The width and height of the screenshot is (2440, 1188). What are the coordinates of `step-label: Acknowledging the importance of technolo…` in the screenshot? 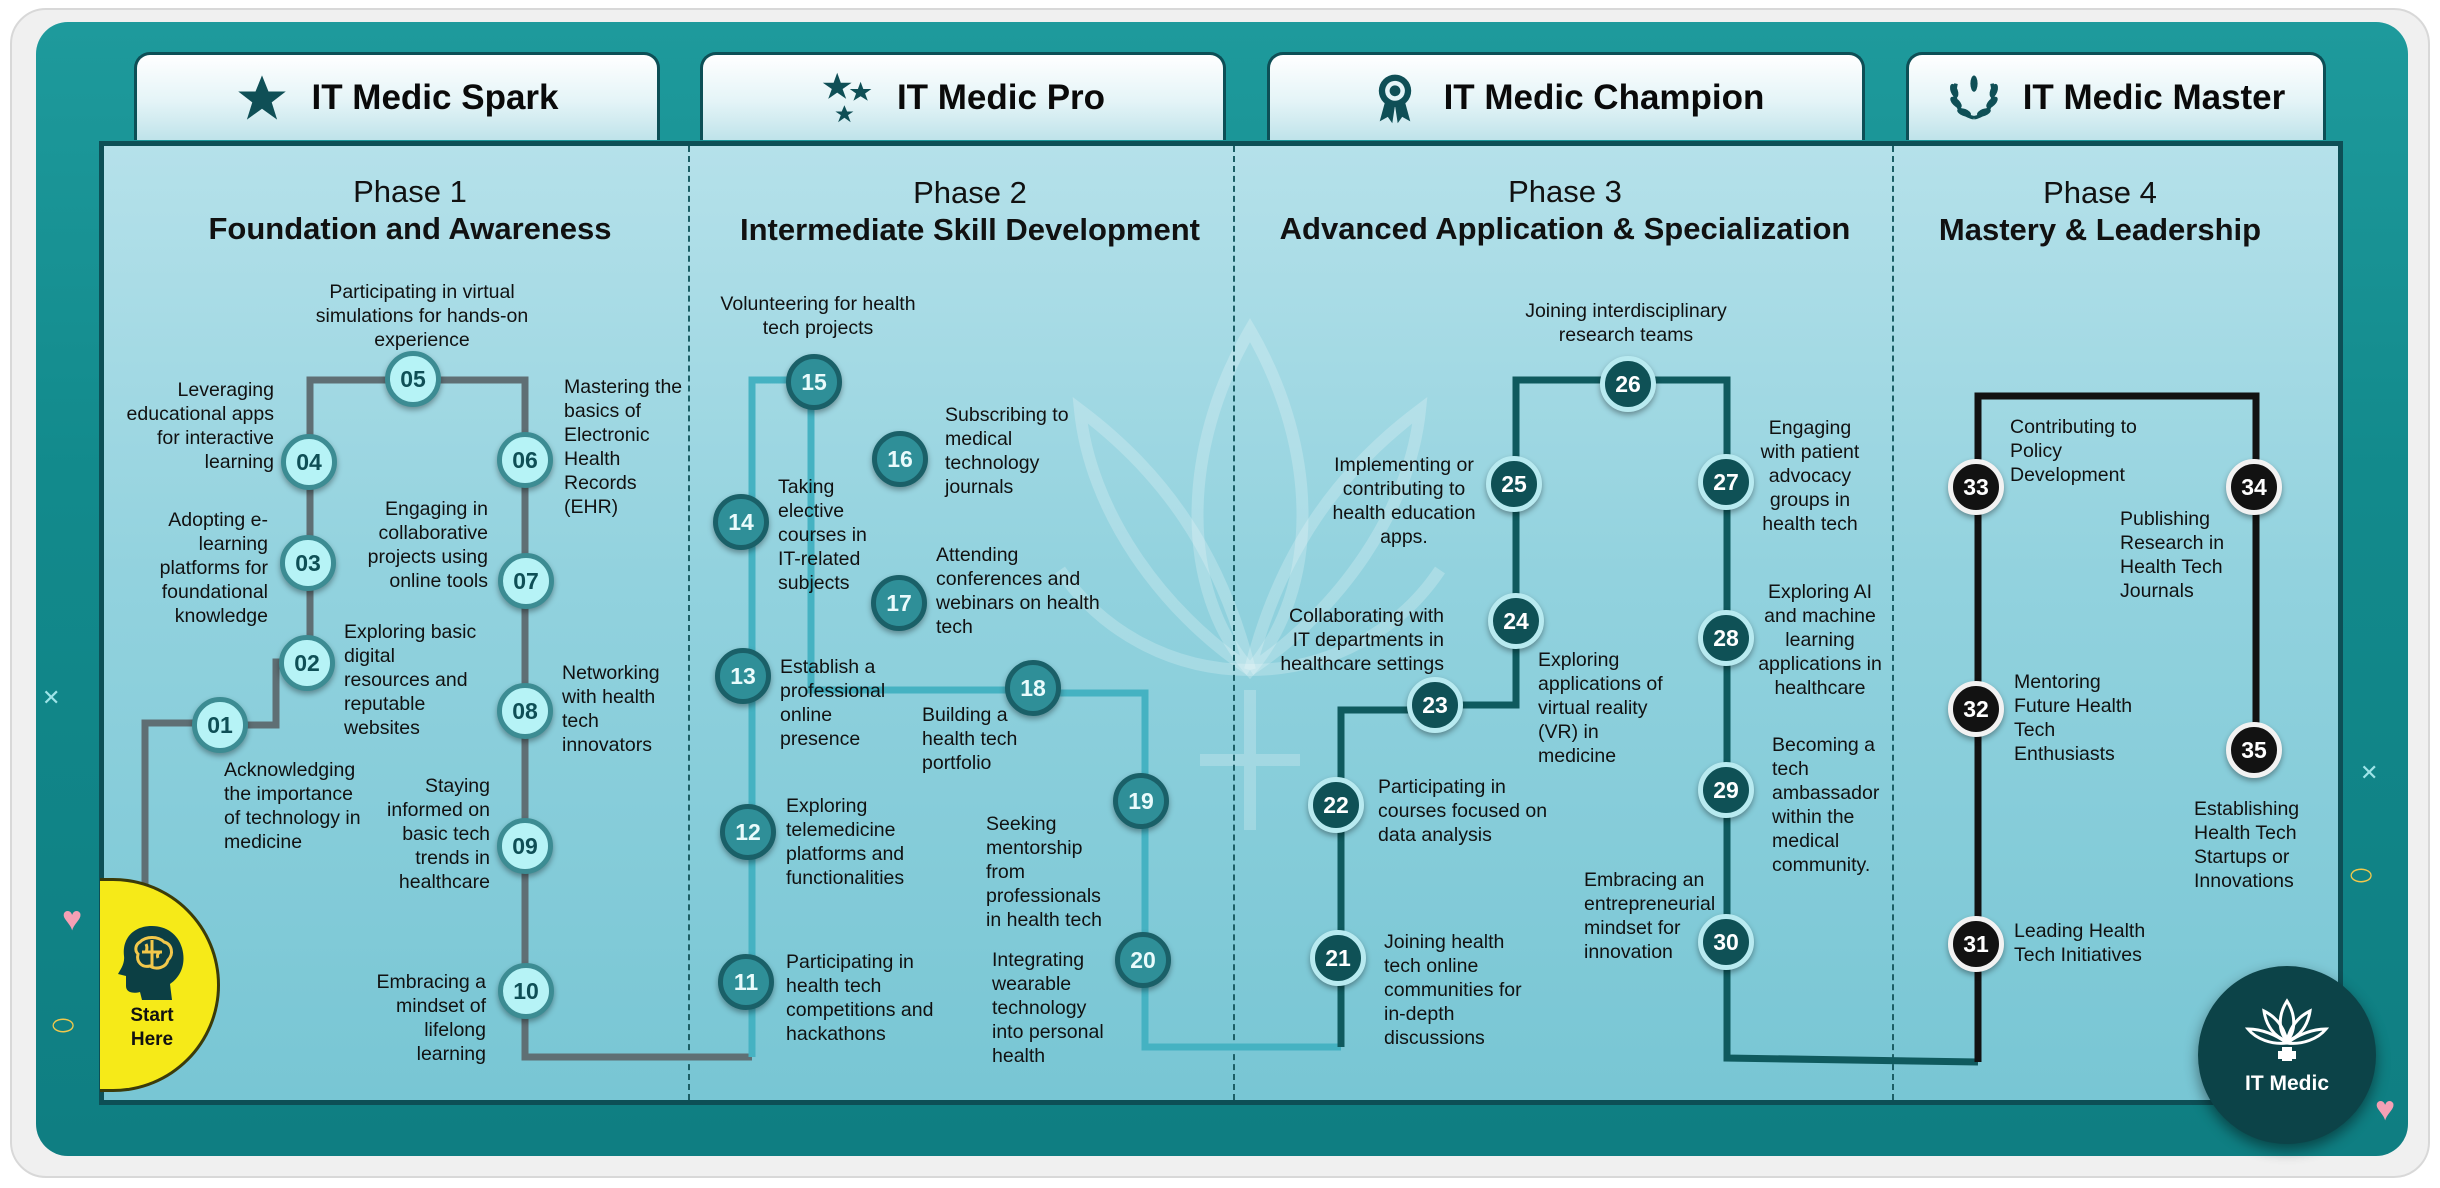 It's located at (292, 806).